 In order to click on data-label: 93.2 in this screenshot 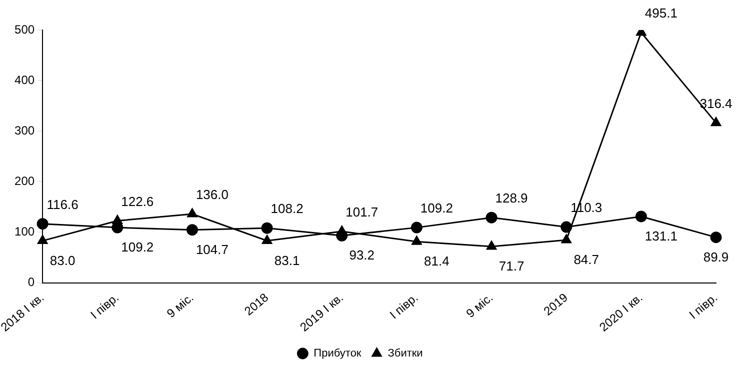, I will do `click(362, 255)`.